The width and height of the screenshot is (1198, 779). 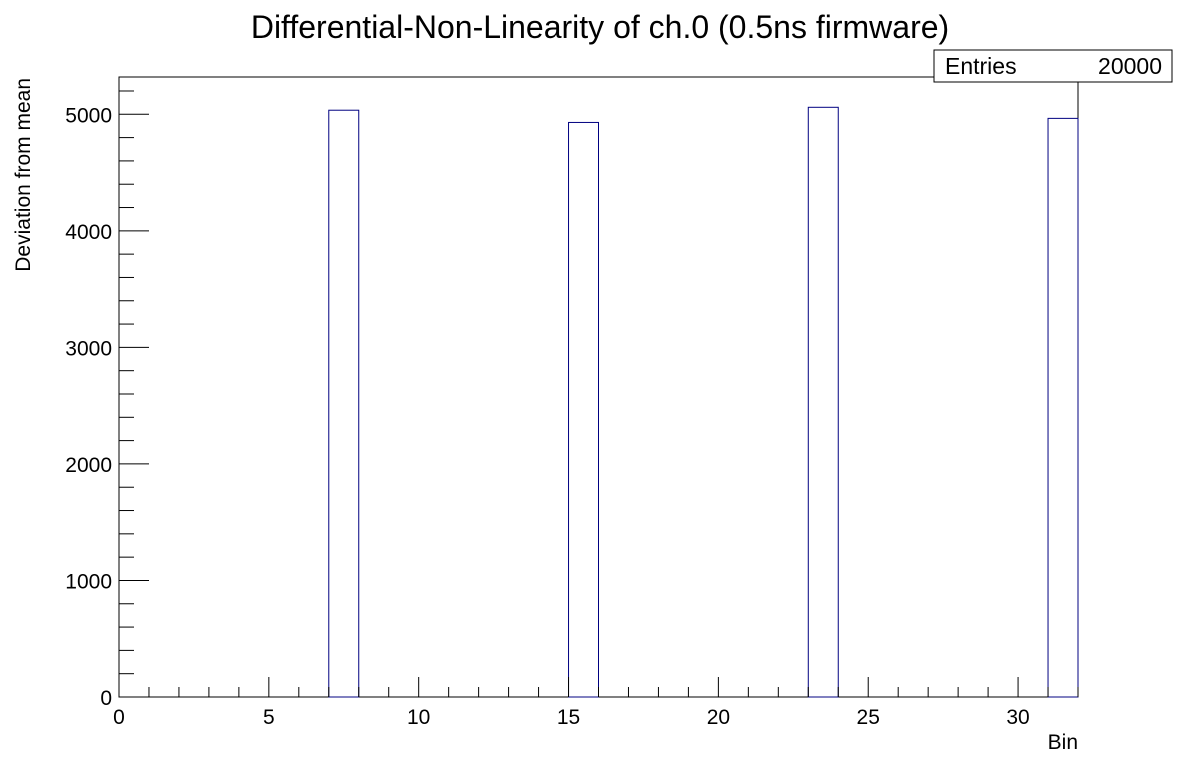 What do you see at coordinates (88, 348) in the screenshot?
I see `y-tick-label: 3000` at bounding box center [88, 348].